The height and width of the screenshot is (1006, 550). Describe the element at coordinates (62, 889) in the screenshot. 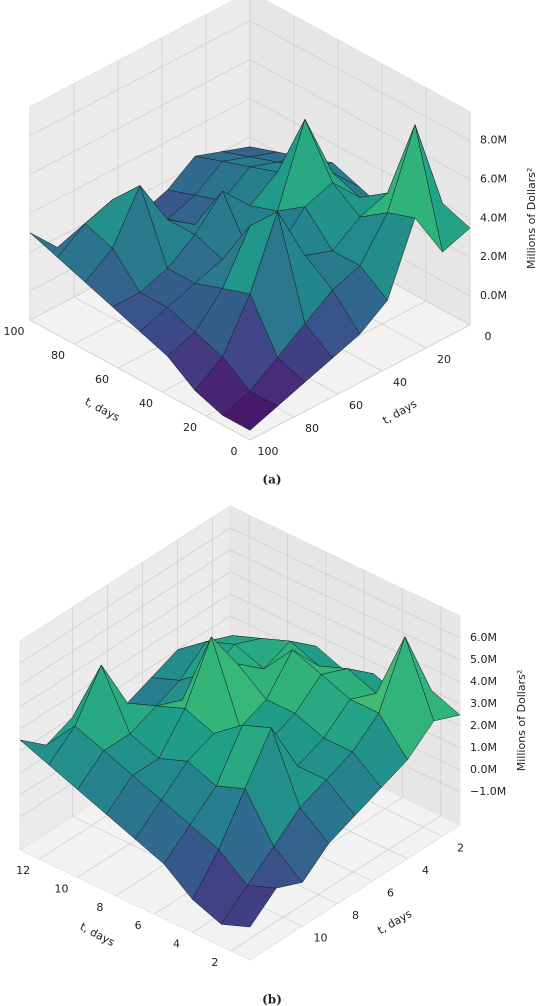

I see `x-tick-label: 10` at that location.